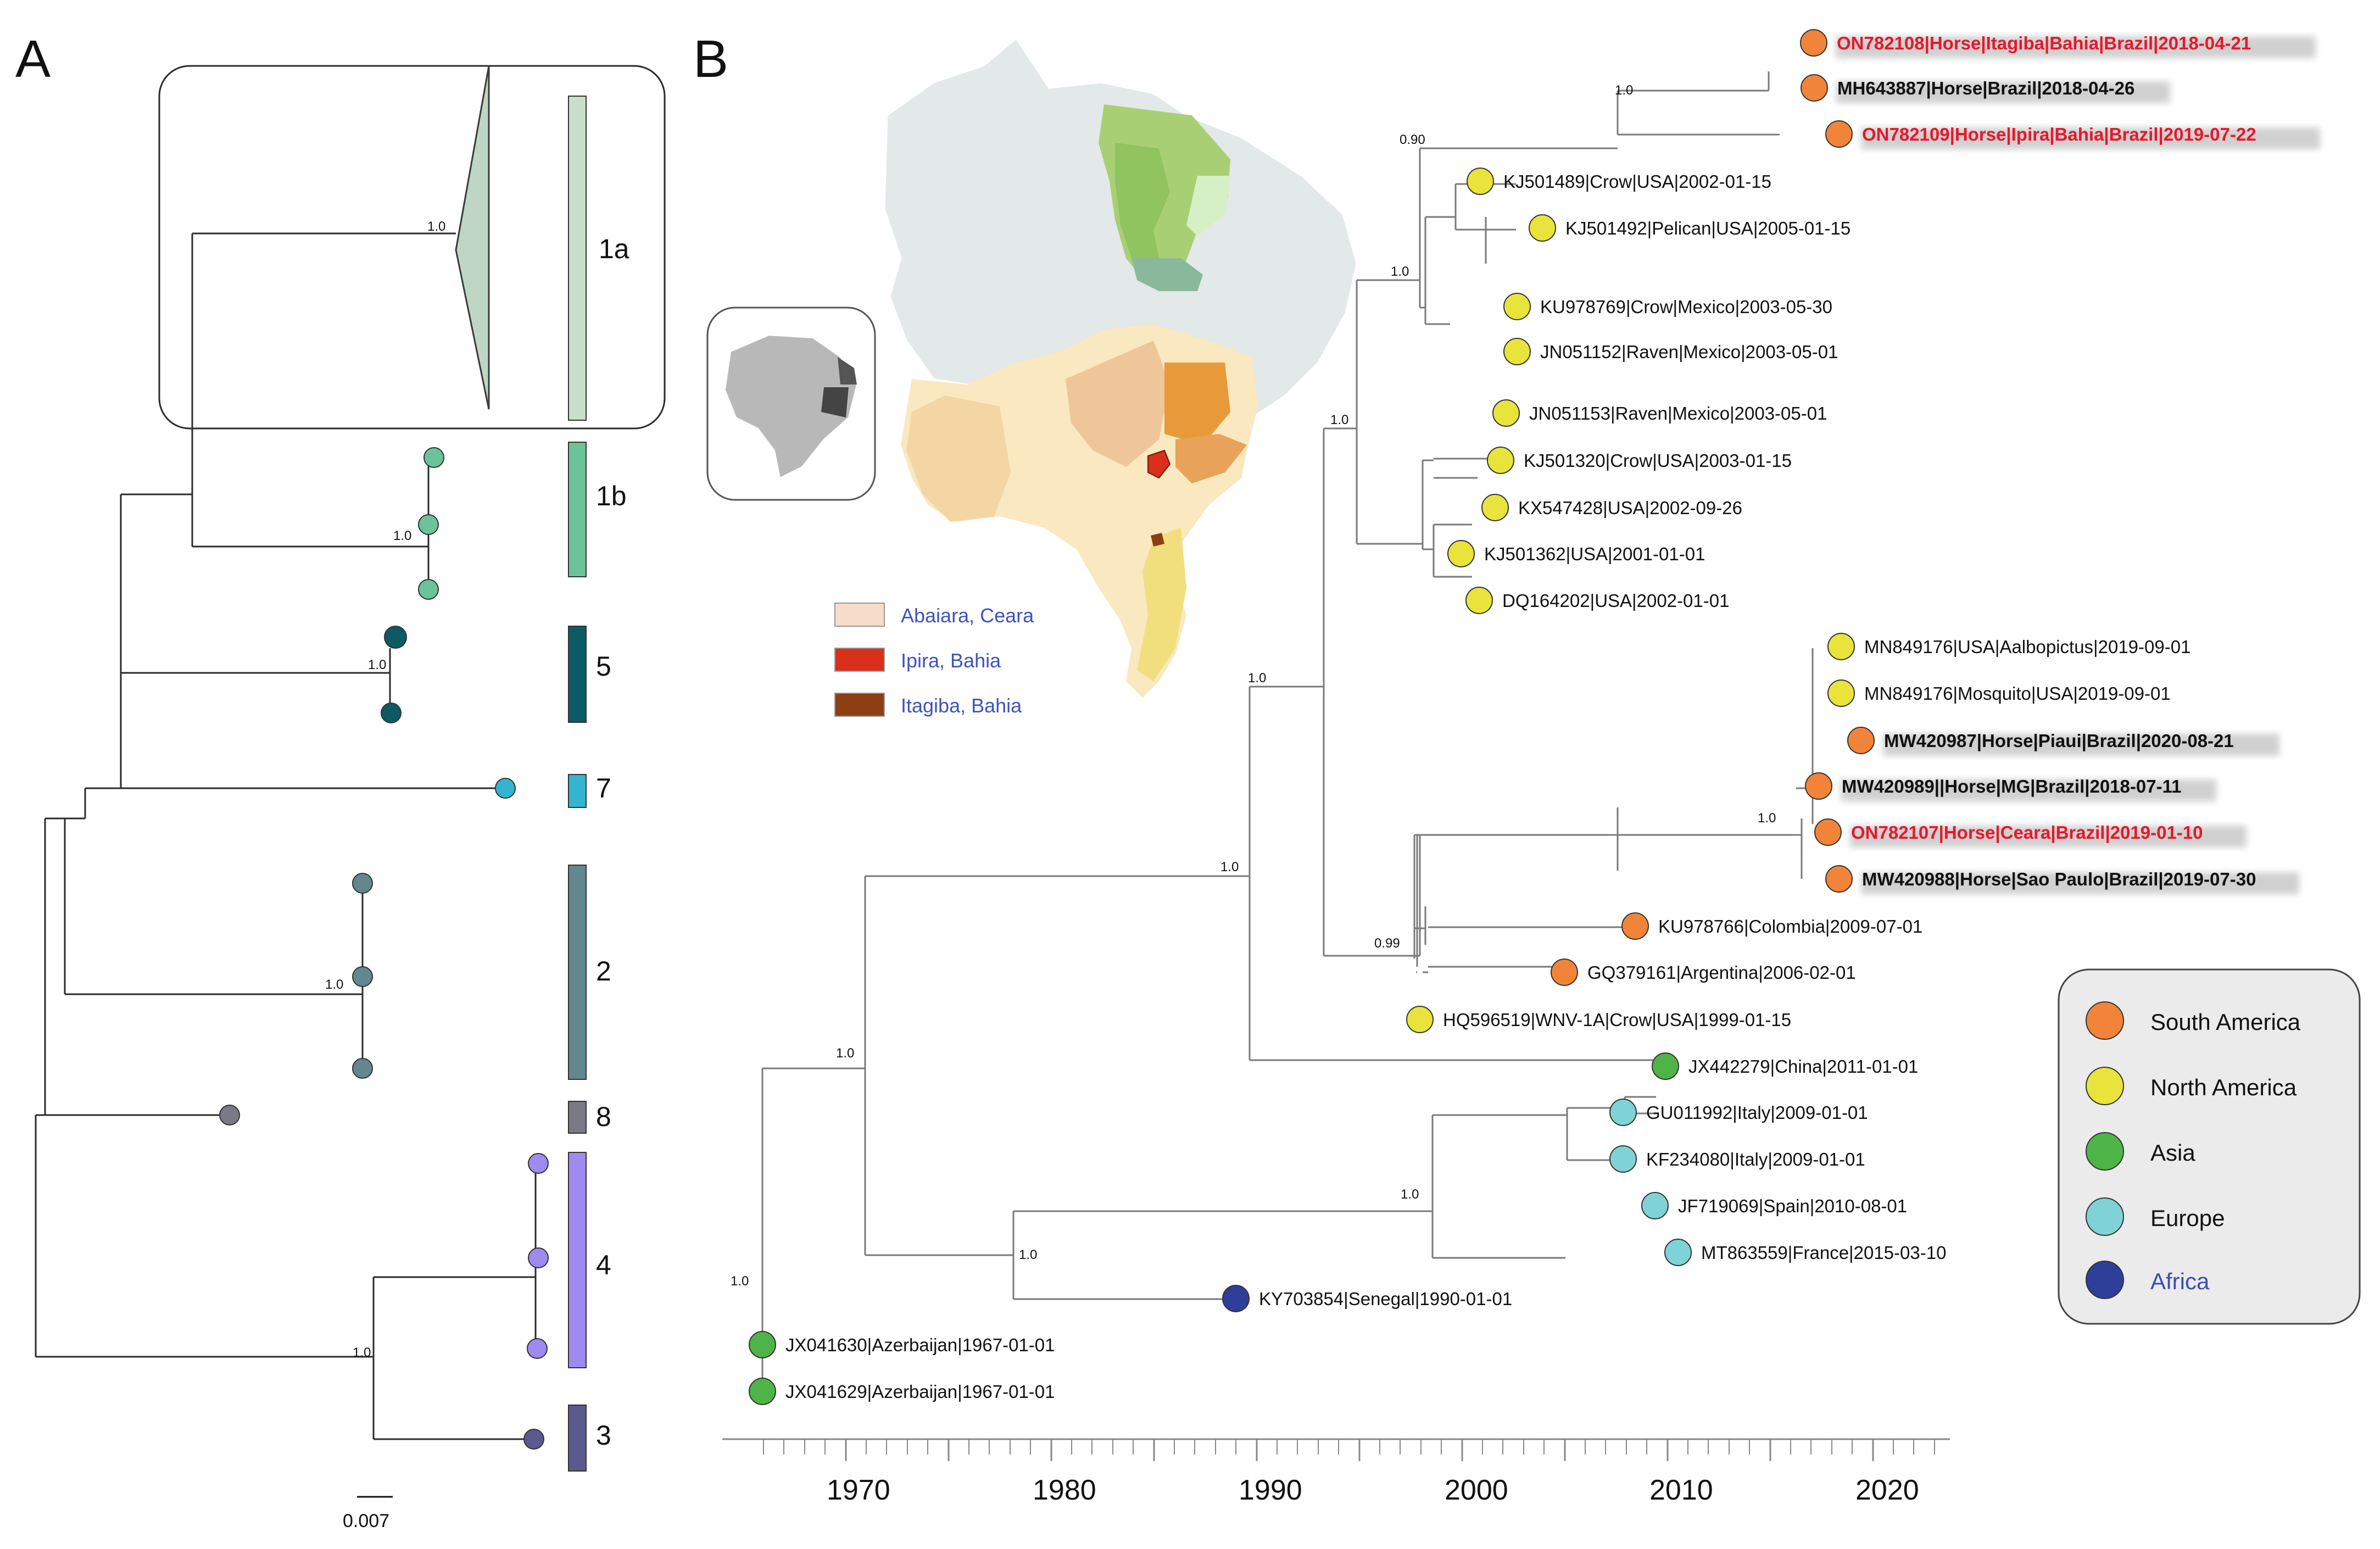  Describe the element at coordinates (1615, 600) in the screenshot. I see `tip-label: DQ164202|USA|2002-01-01` at that location.